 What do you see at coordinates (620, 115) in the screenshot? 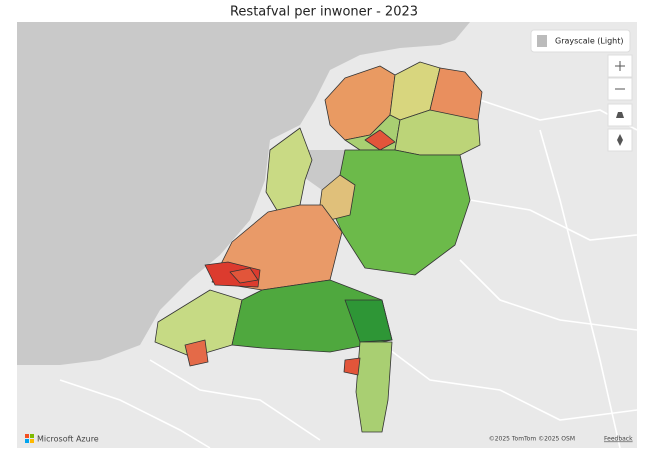
I see `pitch-icon` at bounding box center [620, 115].